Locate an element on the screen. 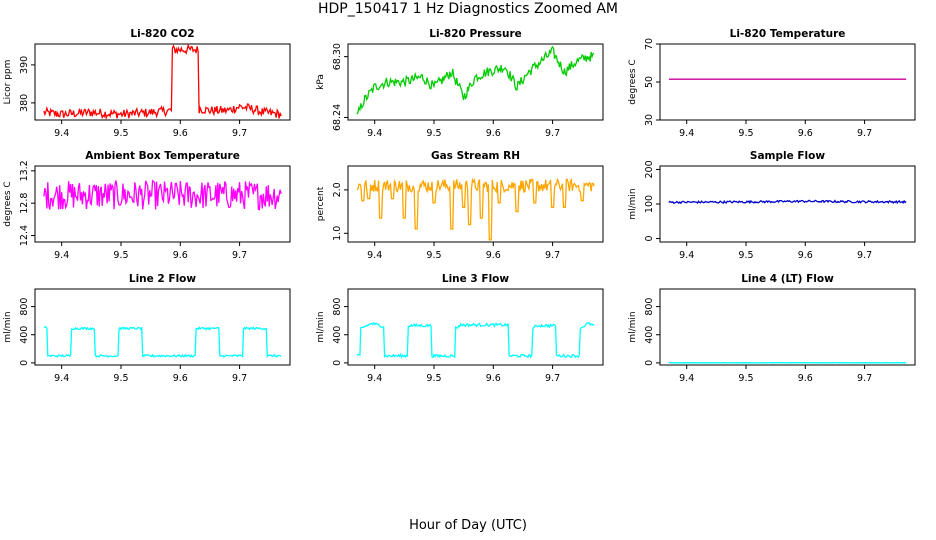 The width and height of the screenshot is (936, 540). panel-1: Li-820 CO2 Licor ppm 9.4 9.5 9.6 9.7 380 390 is located at coordinates (147, 83).